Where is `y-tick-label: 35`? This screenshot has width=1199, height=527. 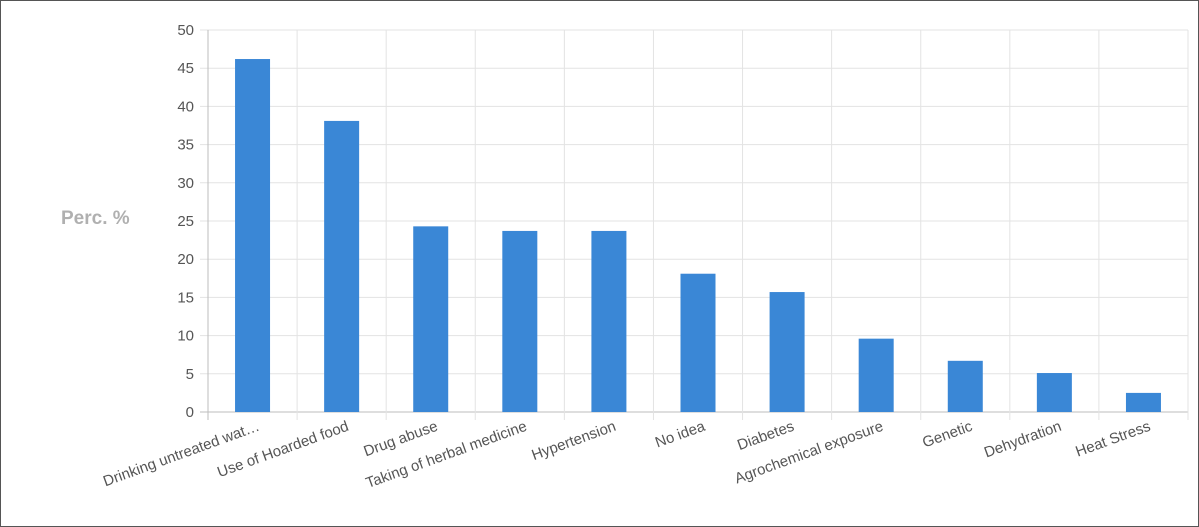 y-tick-label: 35 is located at coordinates (185, 145).